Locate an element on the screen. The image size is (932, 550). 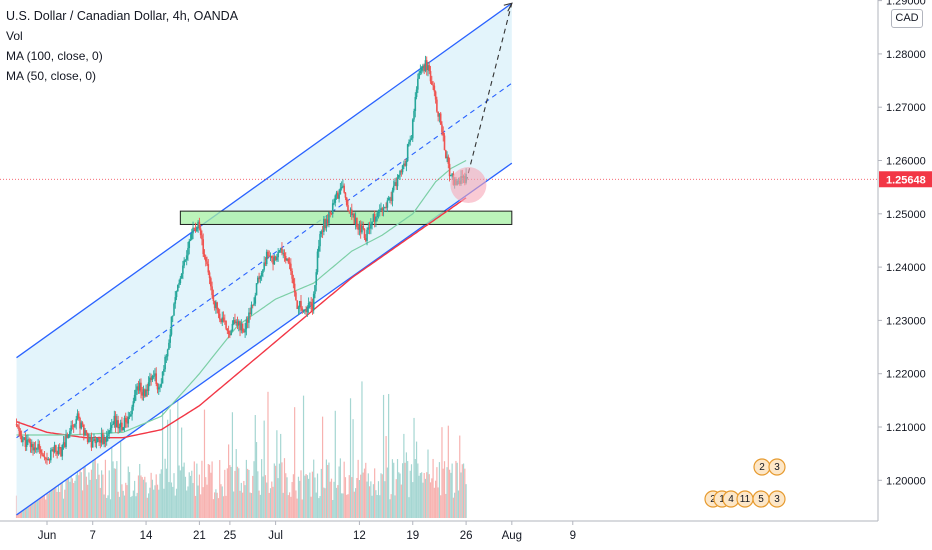
ma50-indicator-label: MA (50, close, 0) is located at coordinates (51, 76).